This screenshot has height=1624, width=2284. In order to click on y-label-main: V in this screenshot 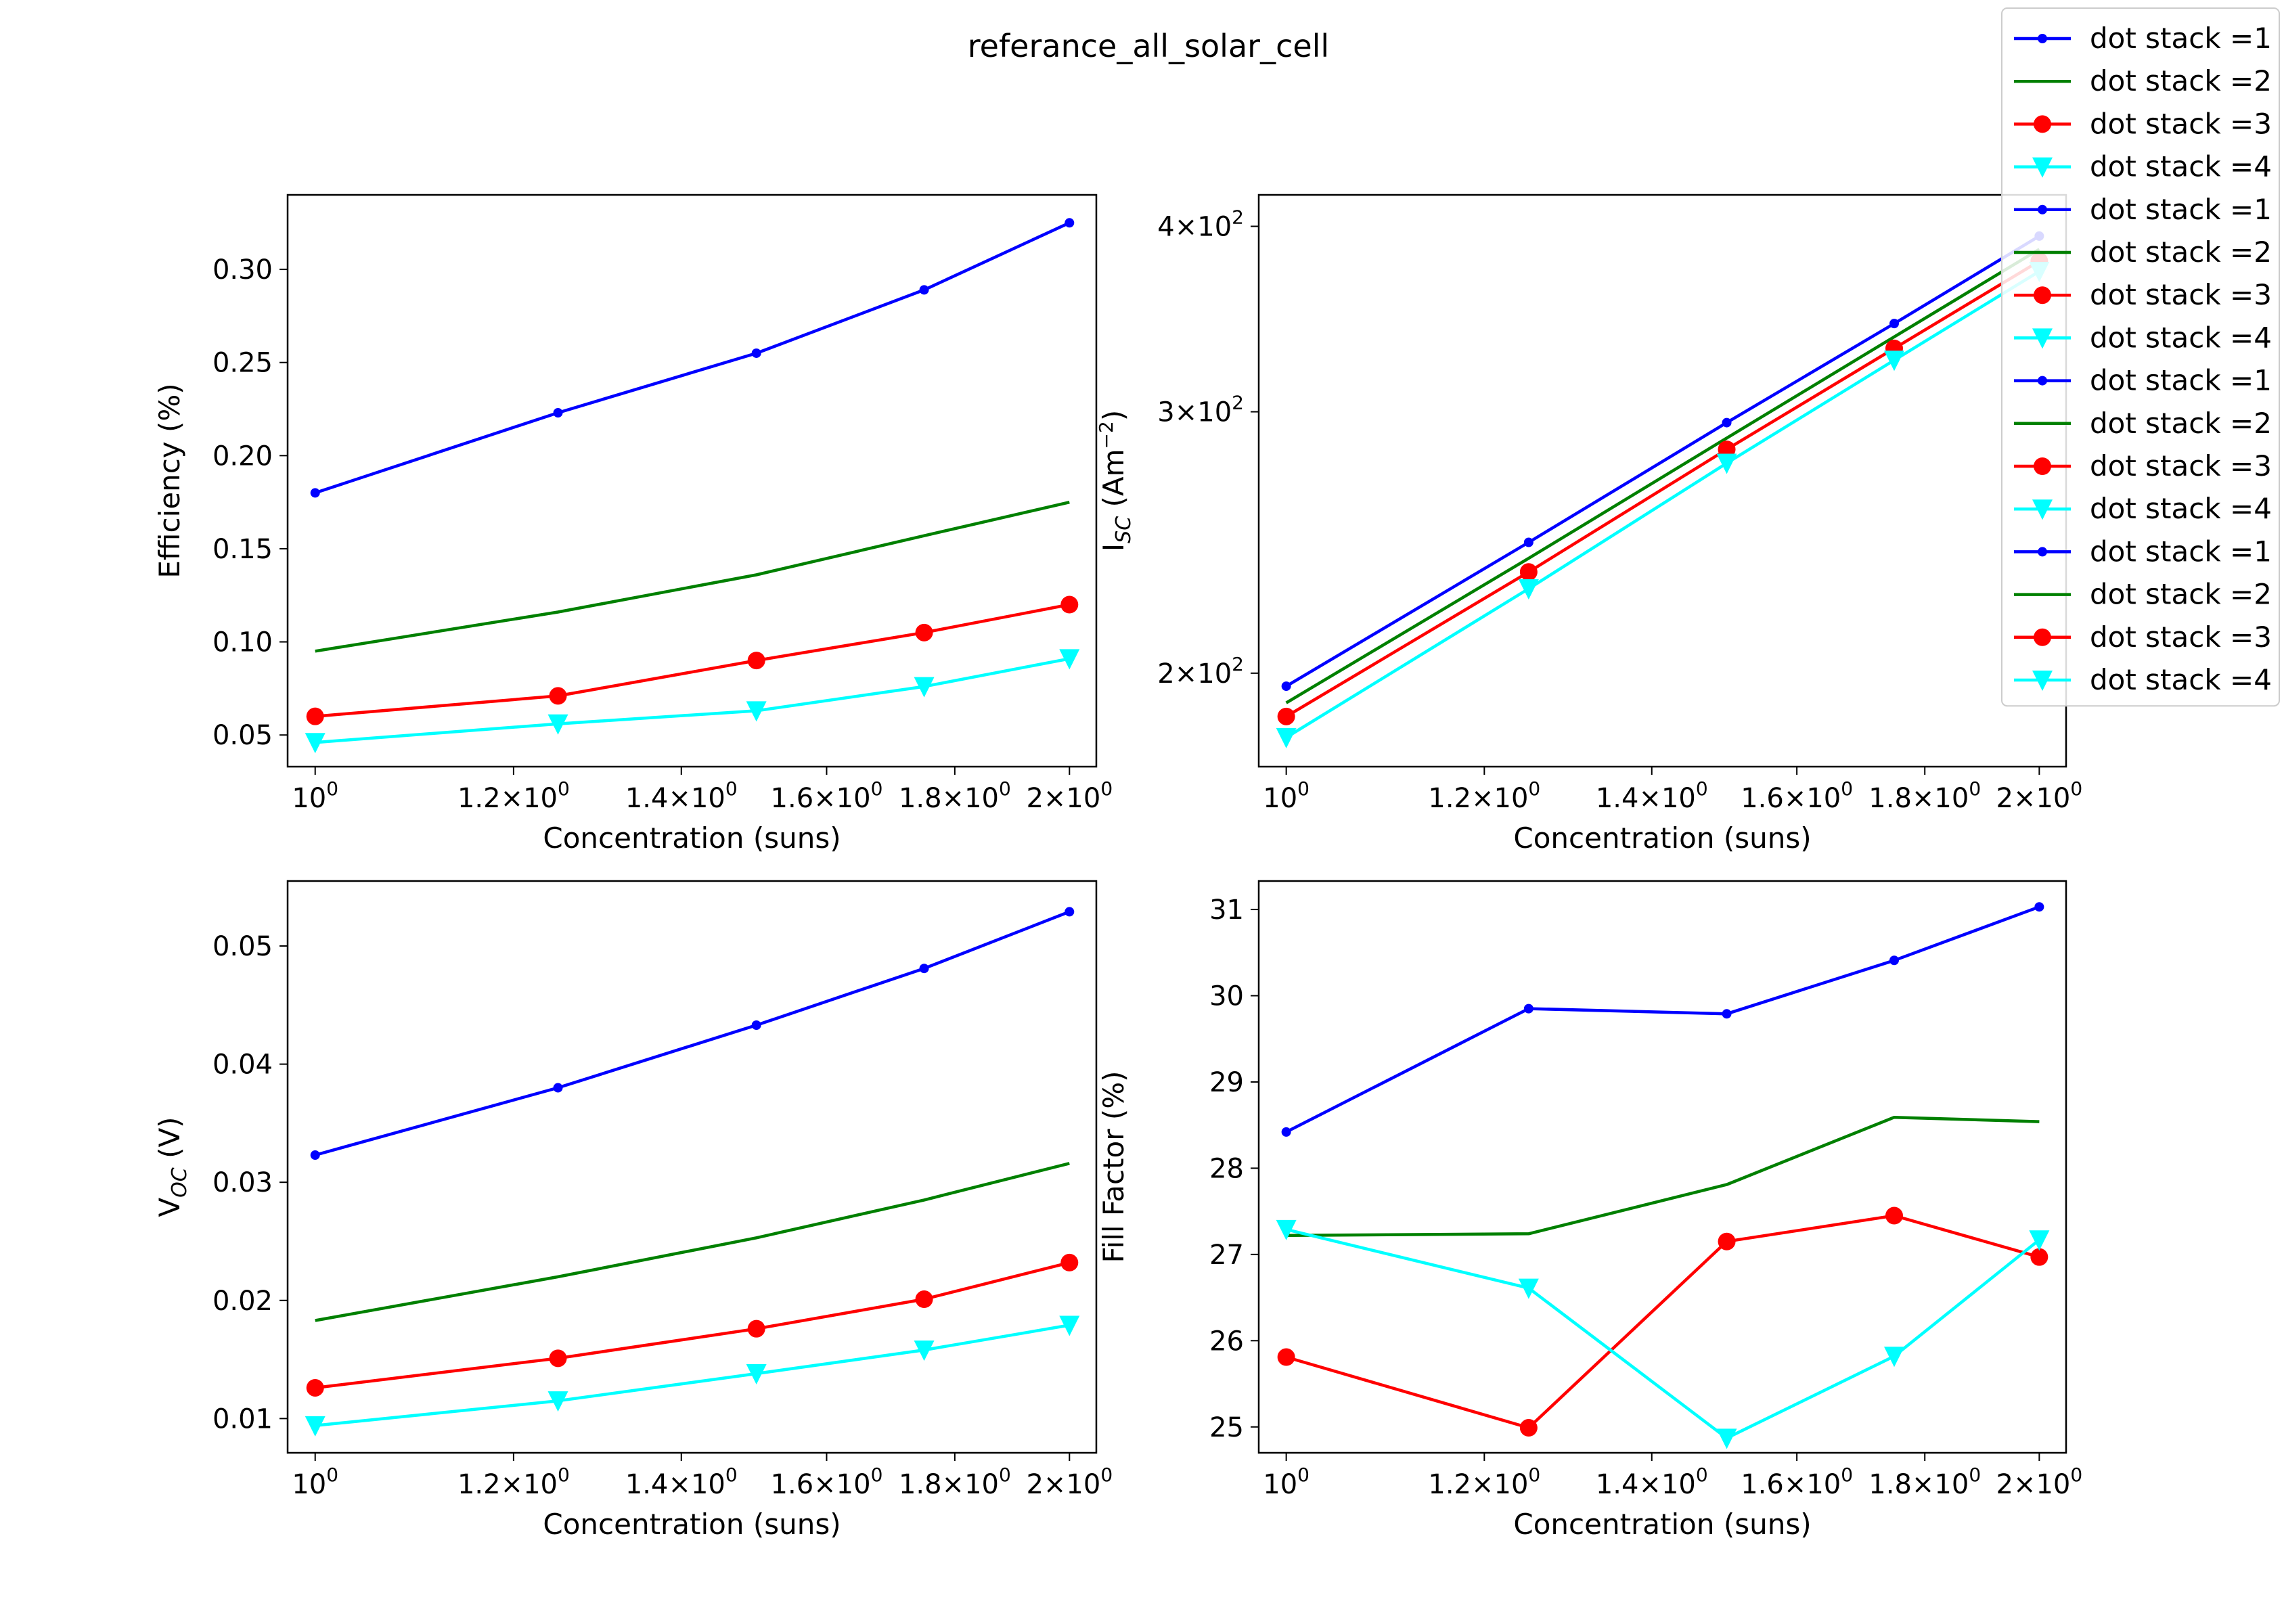, I will do `click(169, 1207)`.